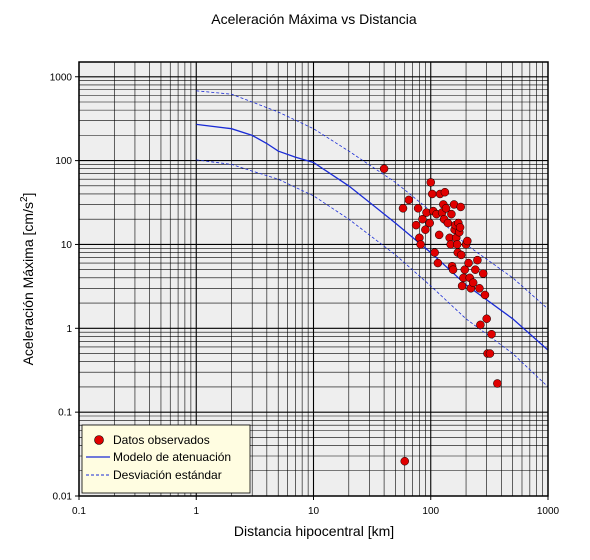 The image size is (590, 560). I want to click on legend-label-stddev: Desviación estándar, so click(167, 475).